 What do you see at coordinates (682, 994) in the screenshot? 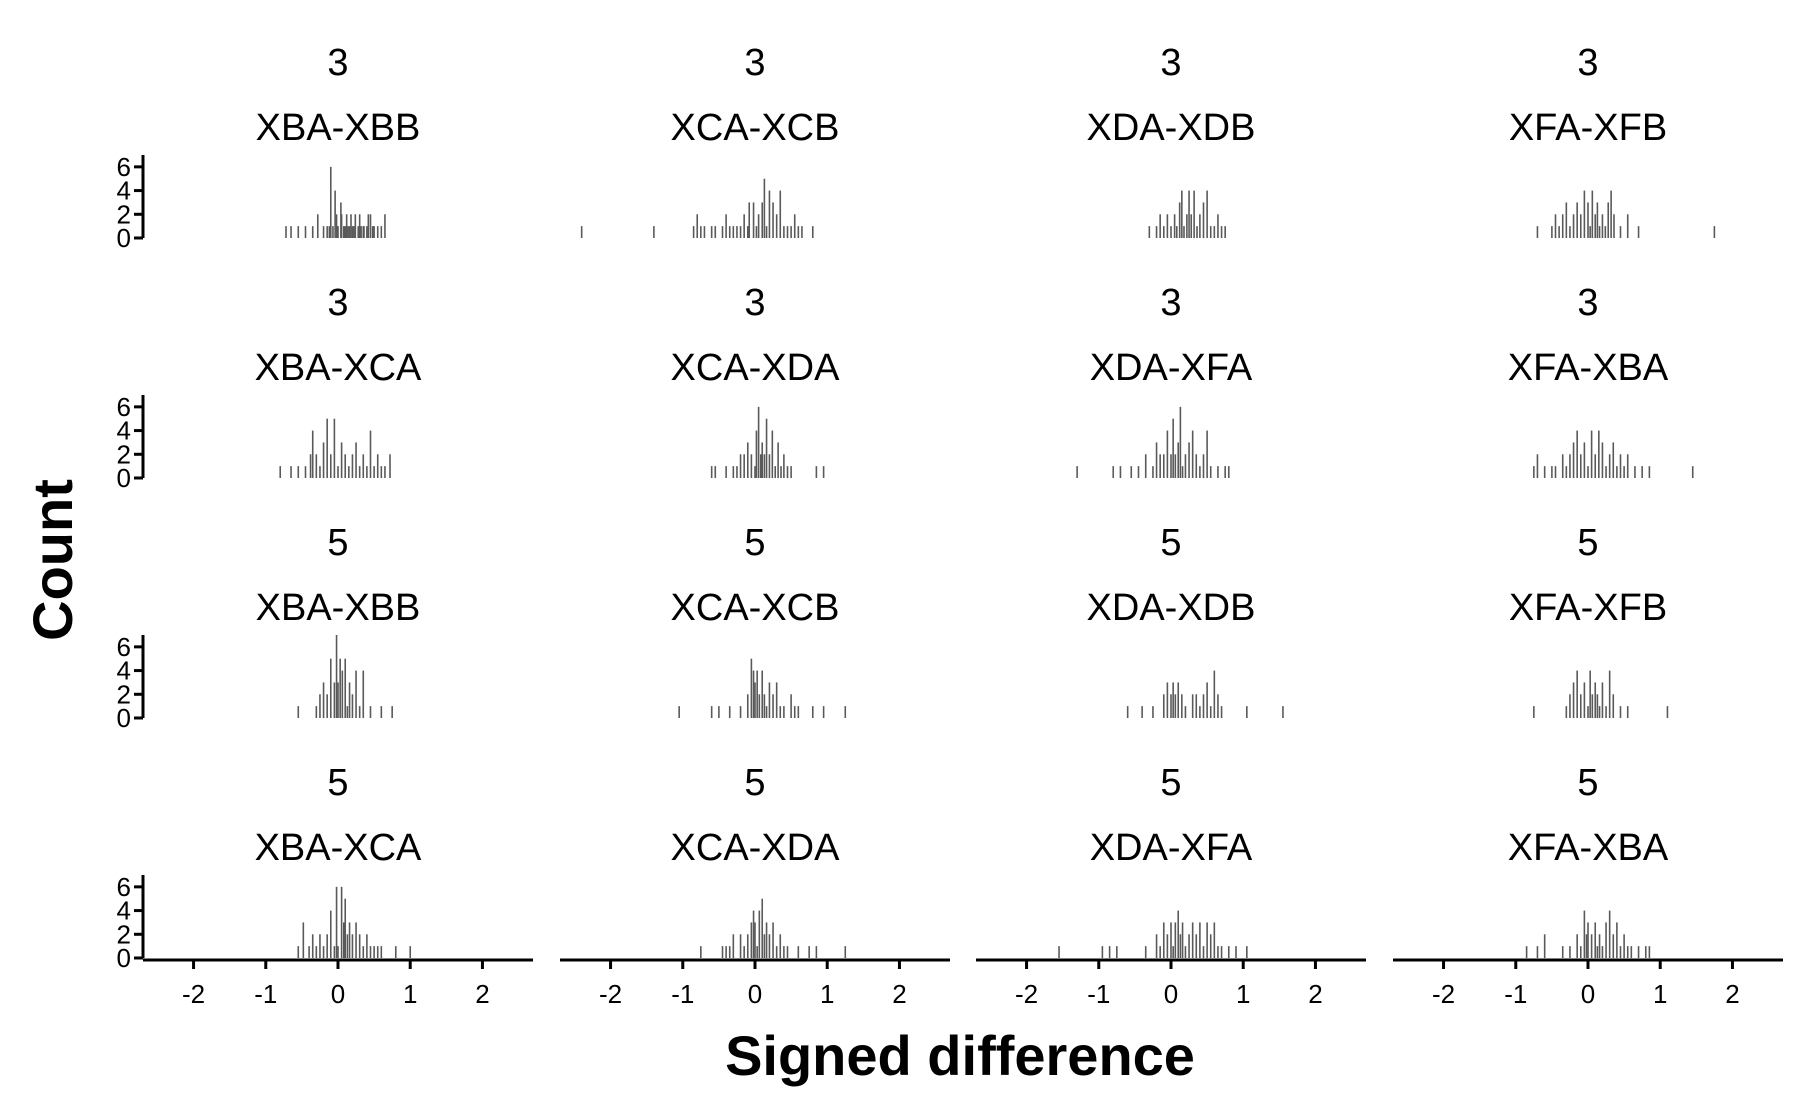
I see `x-tick-label: -1` at bounding box center [682, 994].